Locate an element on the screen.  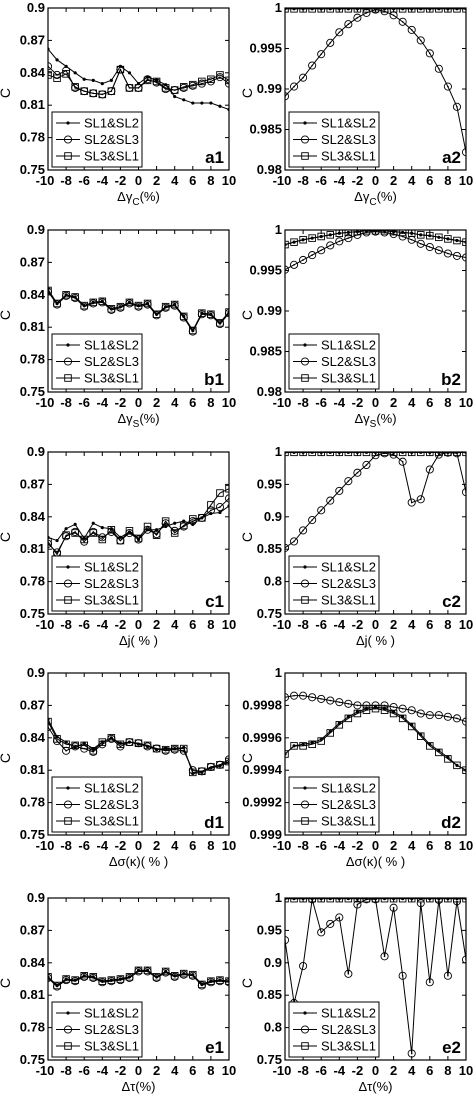
panel-label: b2 is located at coordinates (451, 379).